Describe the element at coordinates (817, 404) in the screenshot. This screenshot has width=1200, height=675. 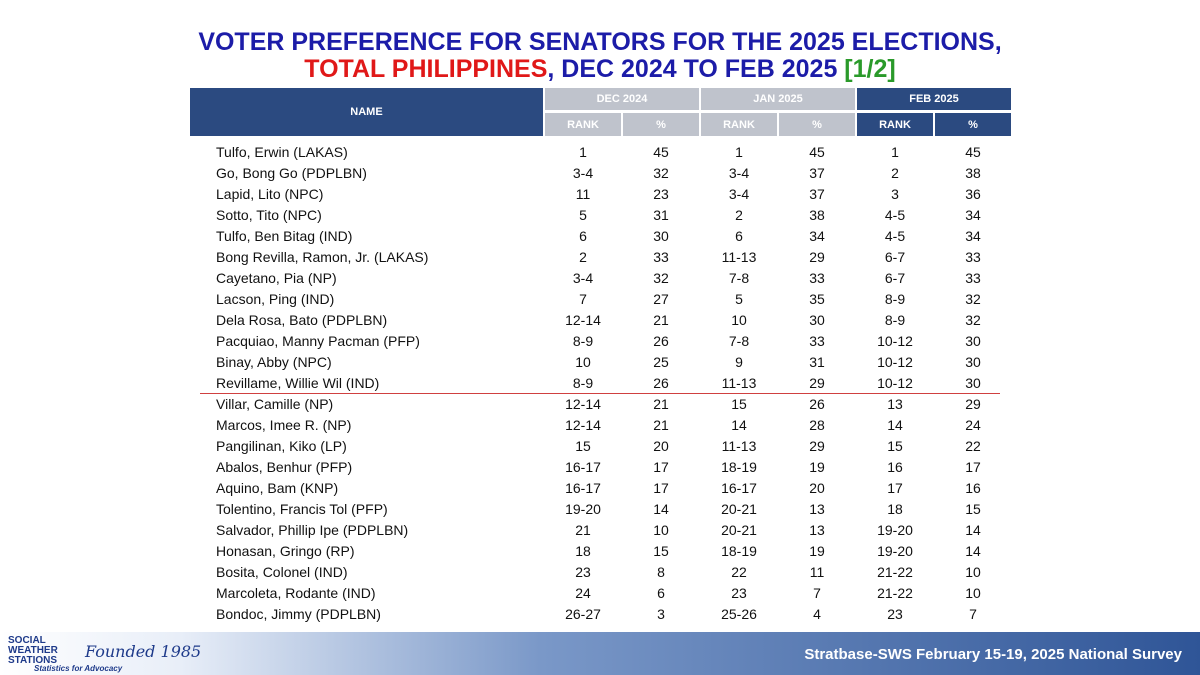
I see `percent-cell: 26` at that location.